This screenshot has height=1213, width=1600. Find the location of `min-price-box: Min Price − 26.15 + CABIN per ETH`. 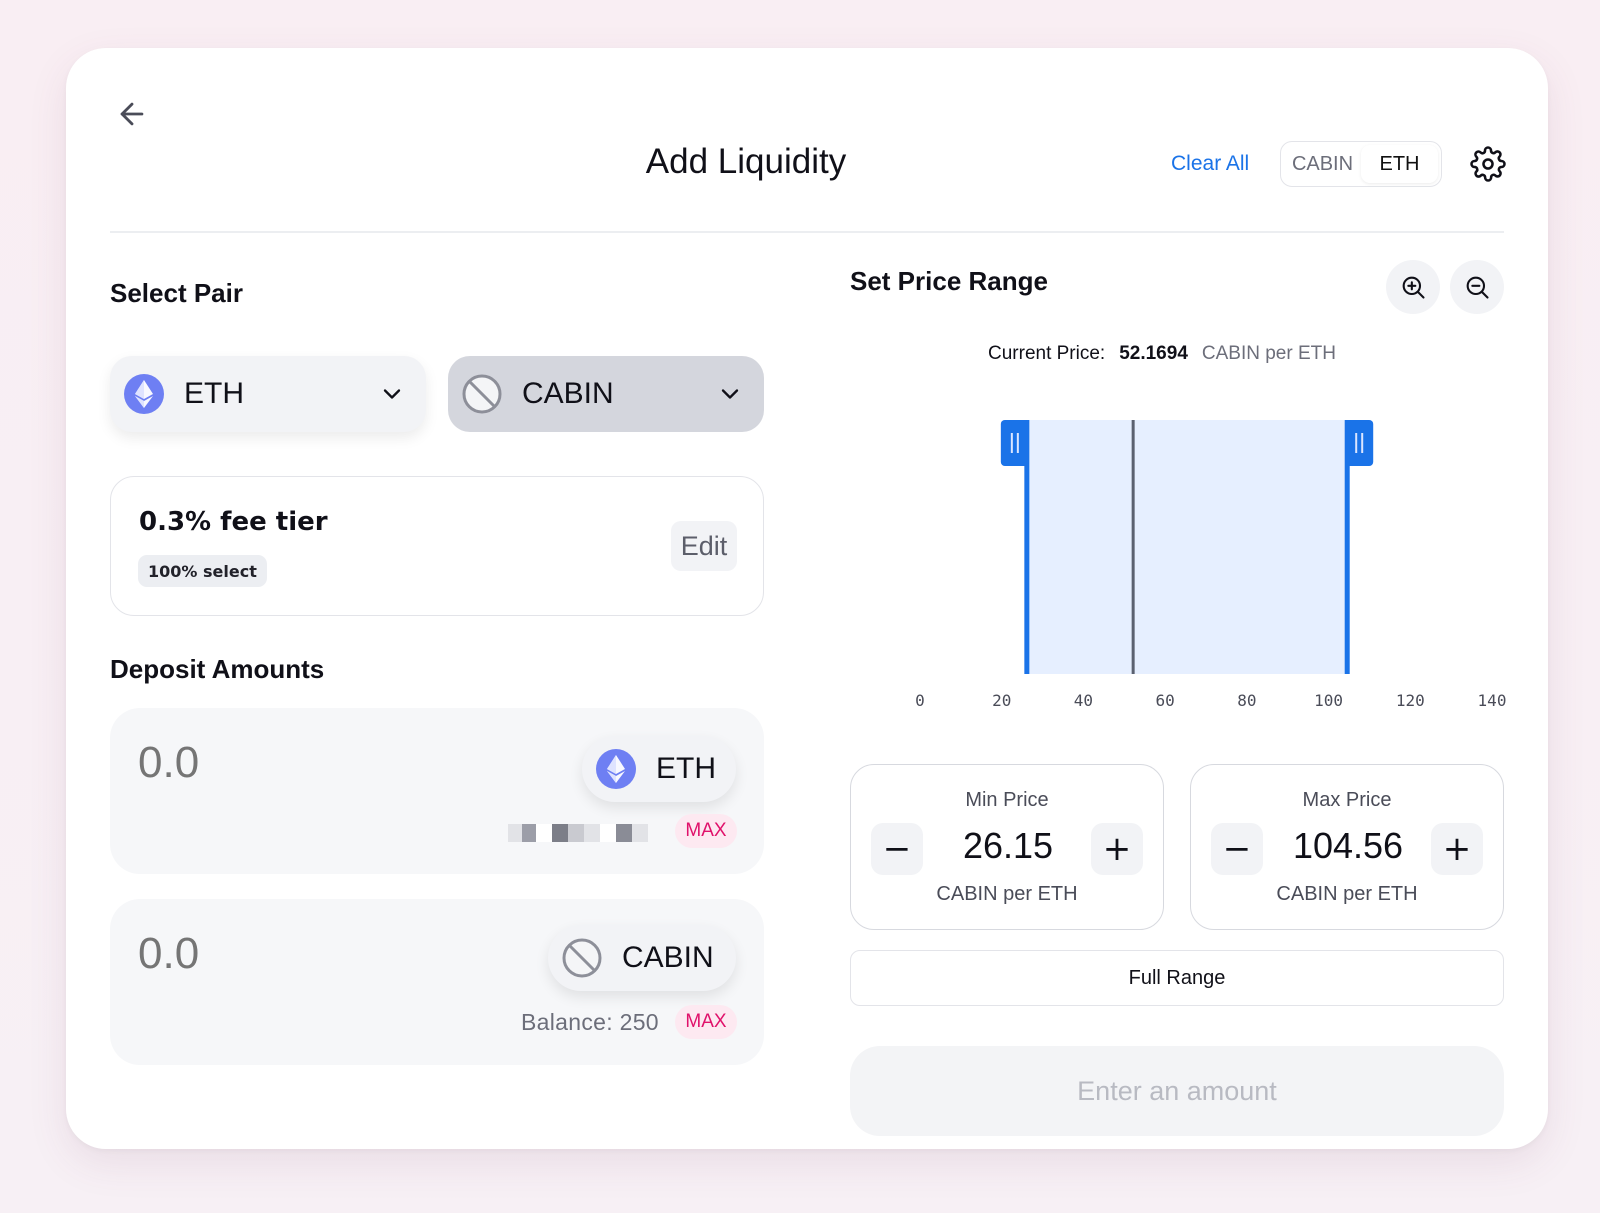

min-price-box: Min Price − 26.15 + CABIN per ETH is located at coordinates (1007, 847).